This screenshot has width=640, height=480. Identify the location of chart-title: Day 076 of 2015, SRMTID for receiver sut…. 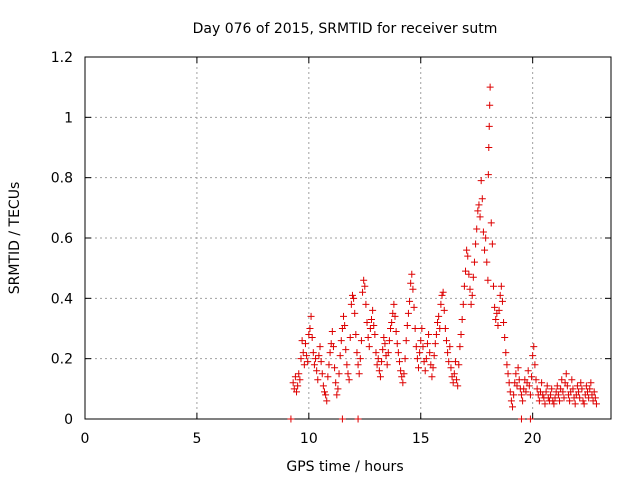
(345, 29).